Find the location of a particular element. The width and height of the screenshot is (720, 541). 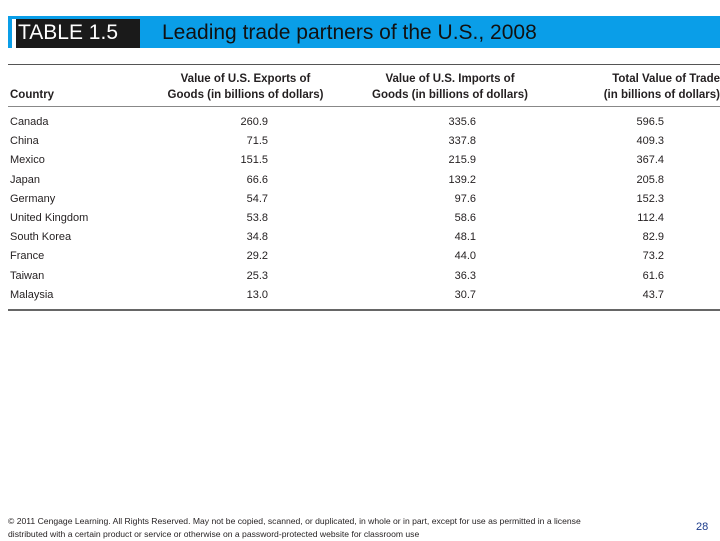

cell-exports: 54.7 is located at coordinates (257, 198).